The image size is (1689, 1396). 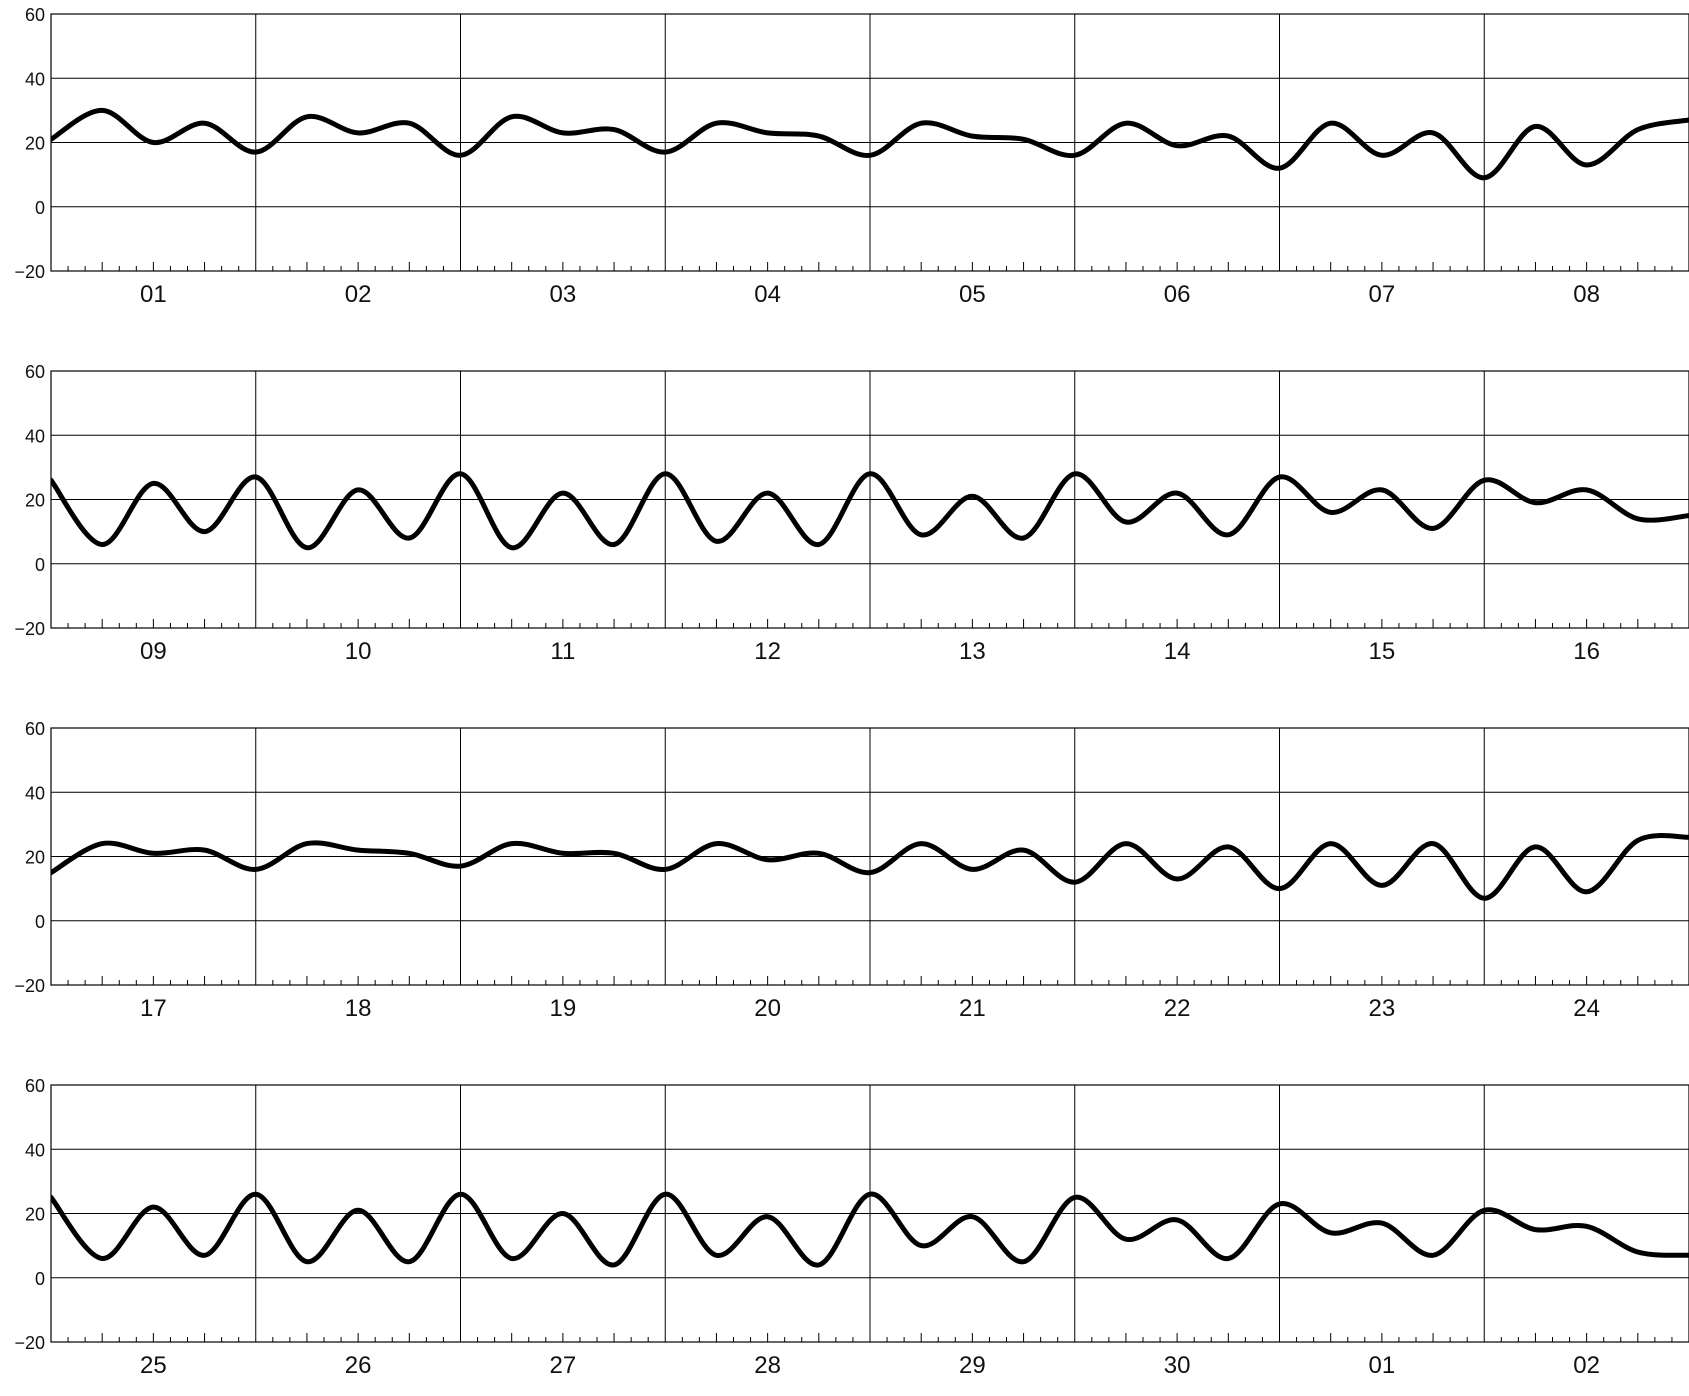 I want to click on day-label: 15, so click(x=1382, y=651).